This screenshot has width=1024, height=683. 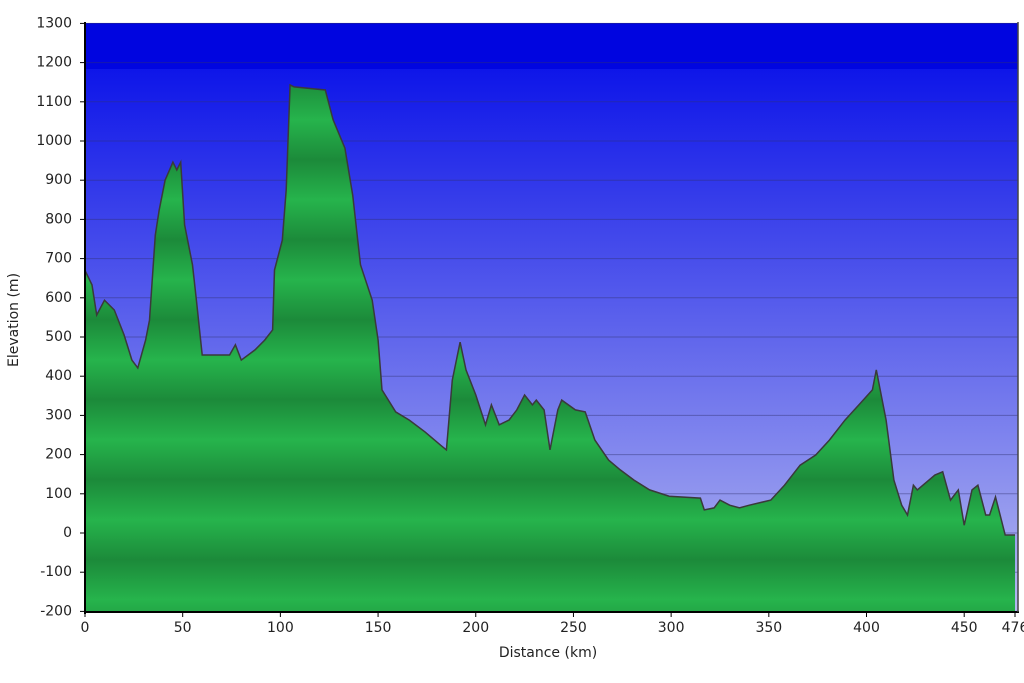 What do you see at coordinates (866, 628) in the screenshot?
I see `x-tick-label: 400` at bounding box center [866, 628].